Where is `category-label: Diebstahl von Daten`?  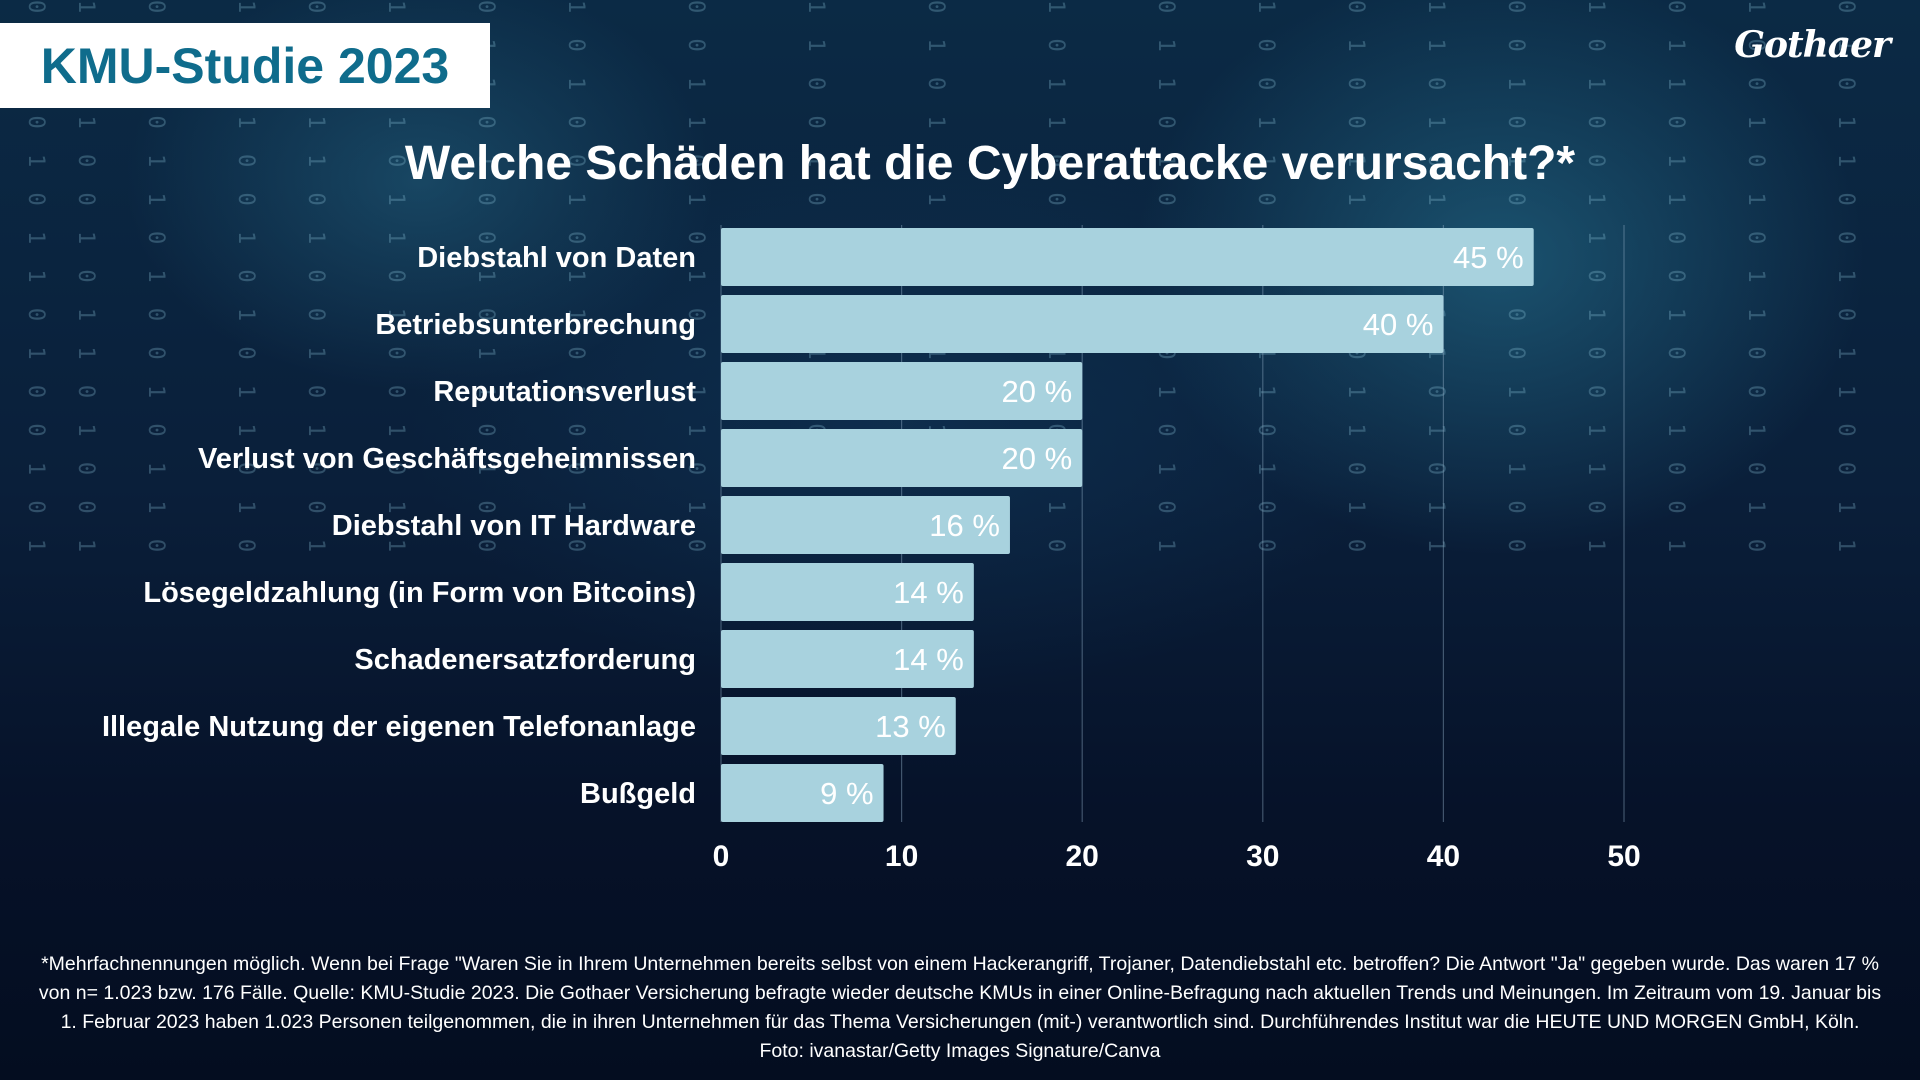 category-label: Diebstahl von Daten is located at coordinates (556, 258).